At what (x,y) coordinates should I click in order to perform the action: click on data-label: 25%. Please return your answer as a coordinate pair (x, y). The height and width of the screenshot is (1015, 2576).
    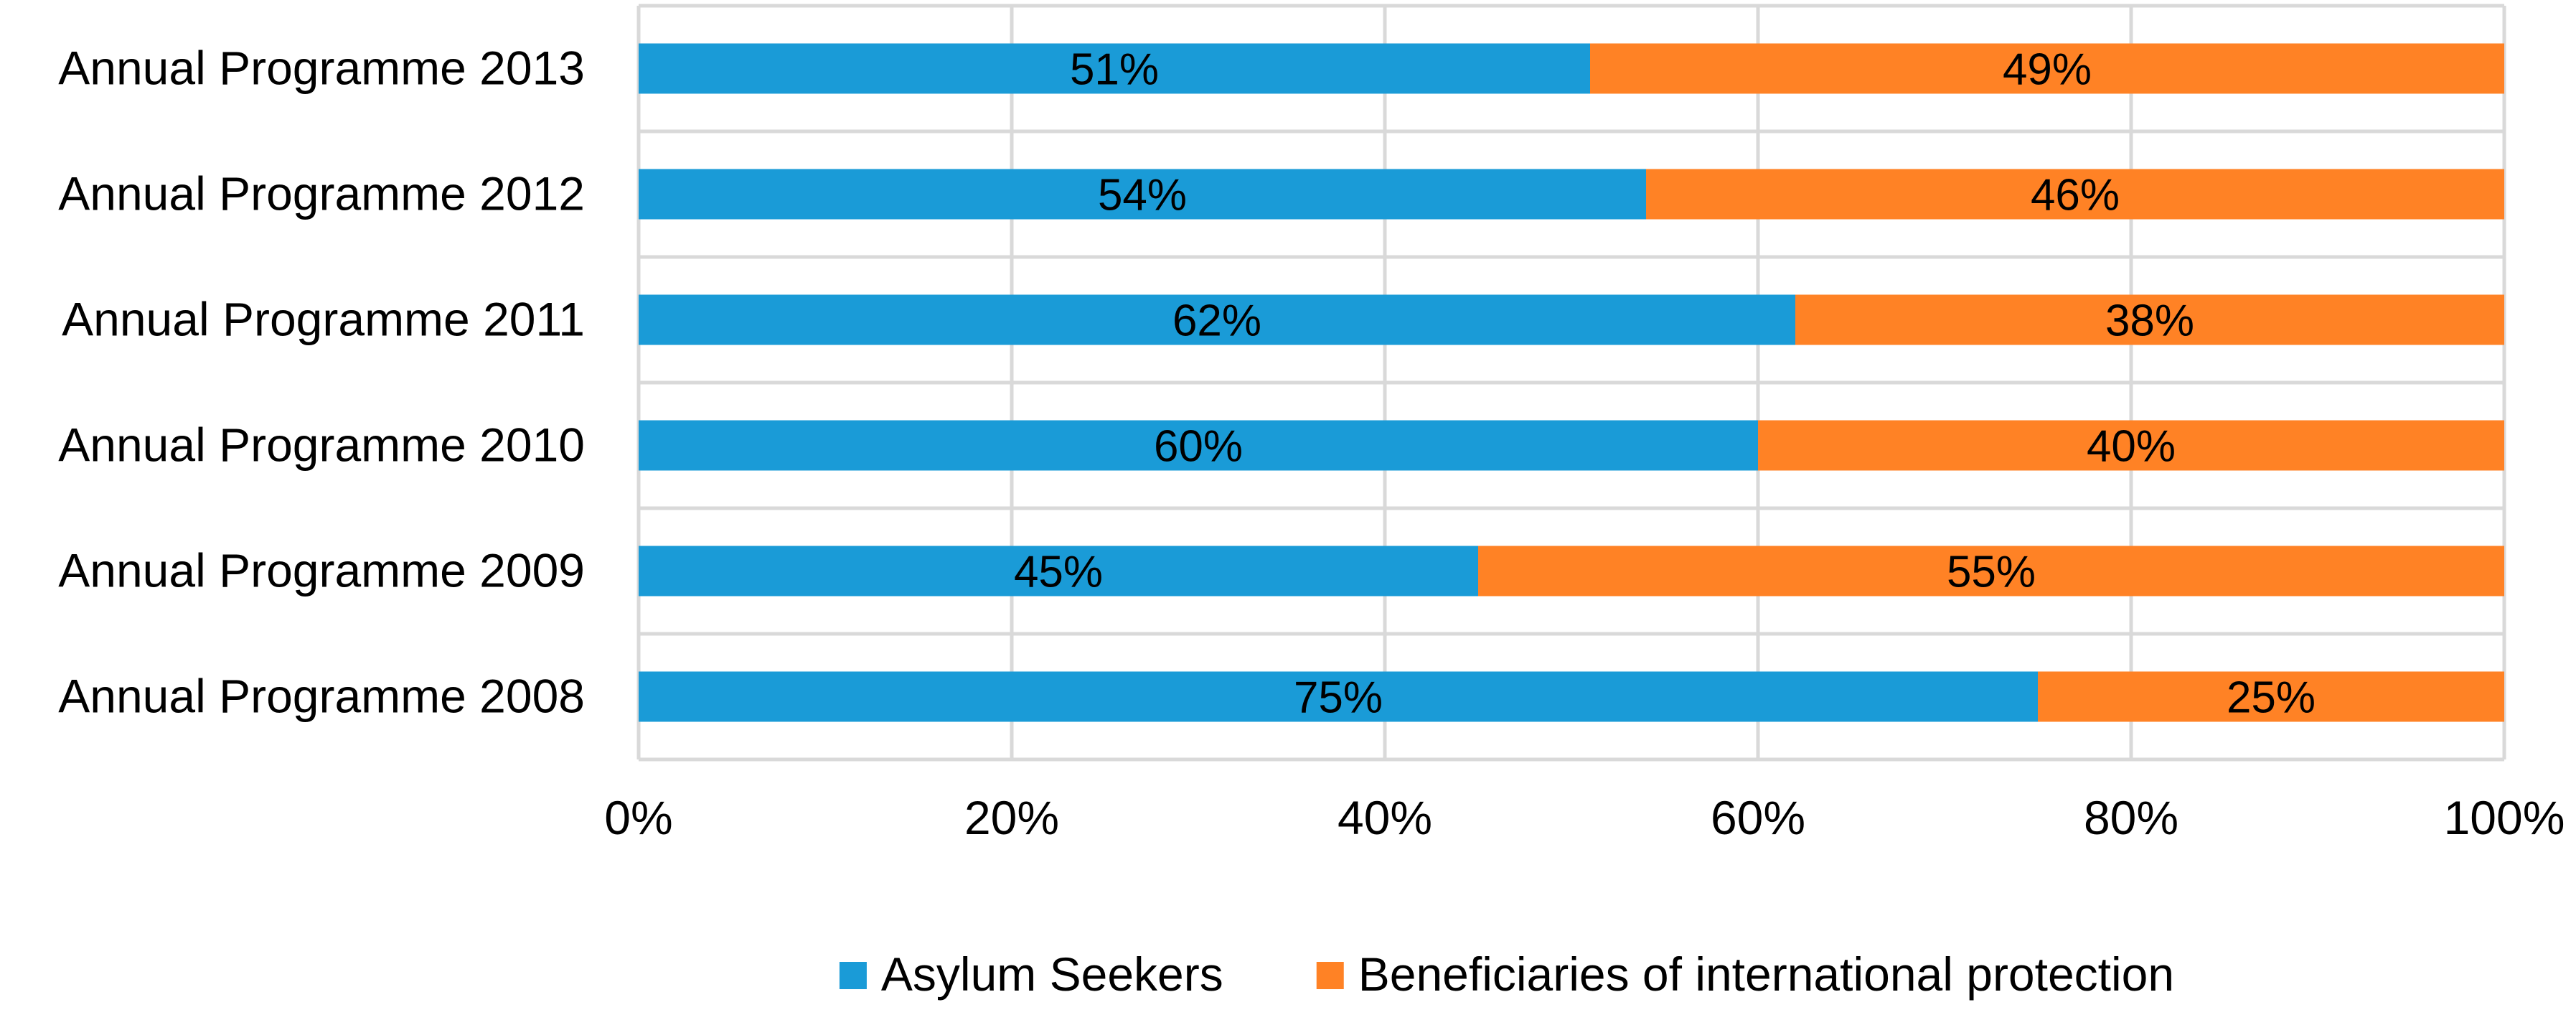
    Looking at the image, I should click on (2271, 698).